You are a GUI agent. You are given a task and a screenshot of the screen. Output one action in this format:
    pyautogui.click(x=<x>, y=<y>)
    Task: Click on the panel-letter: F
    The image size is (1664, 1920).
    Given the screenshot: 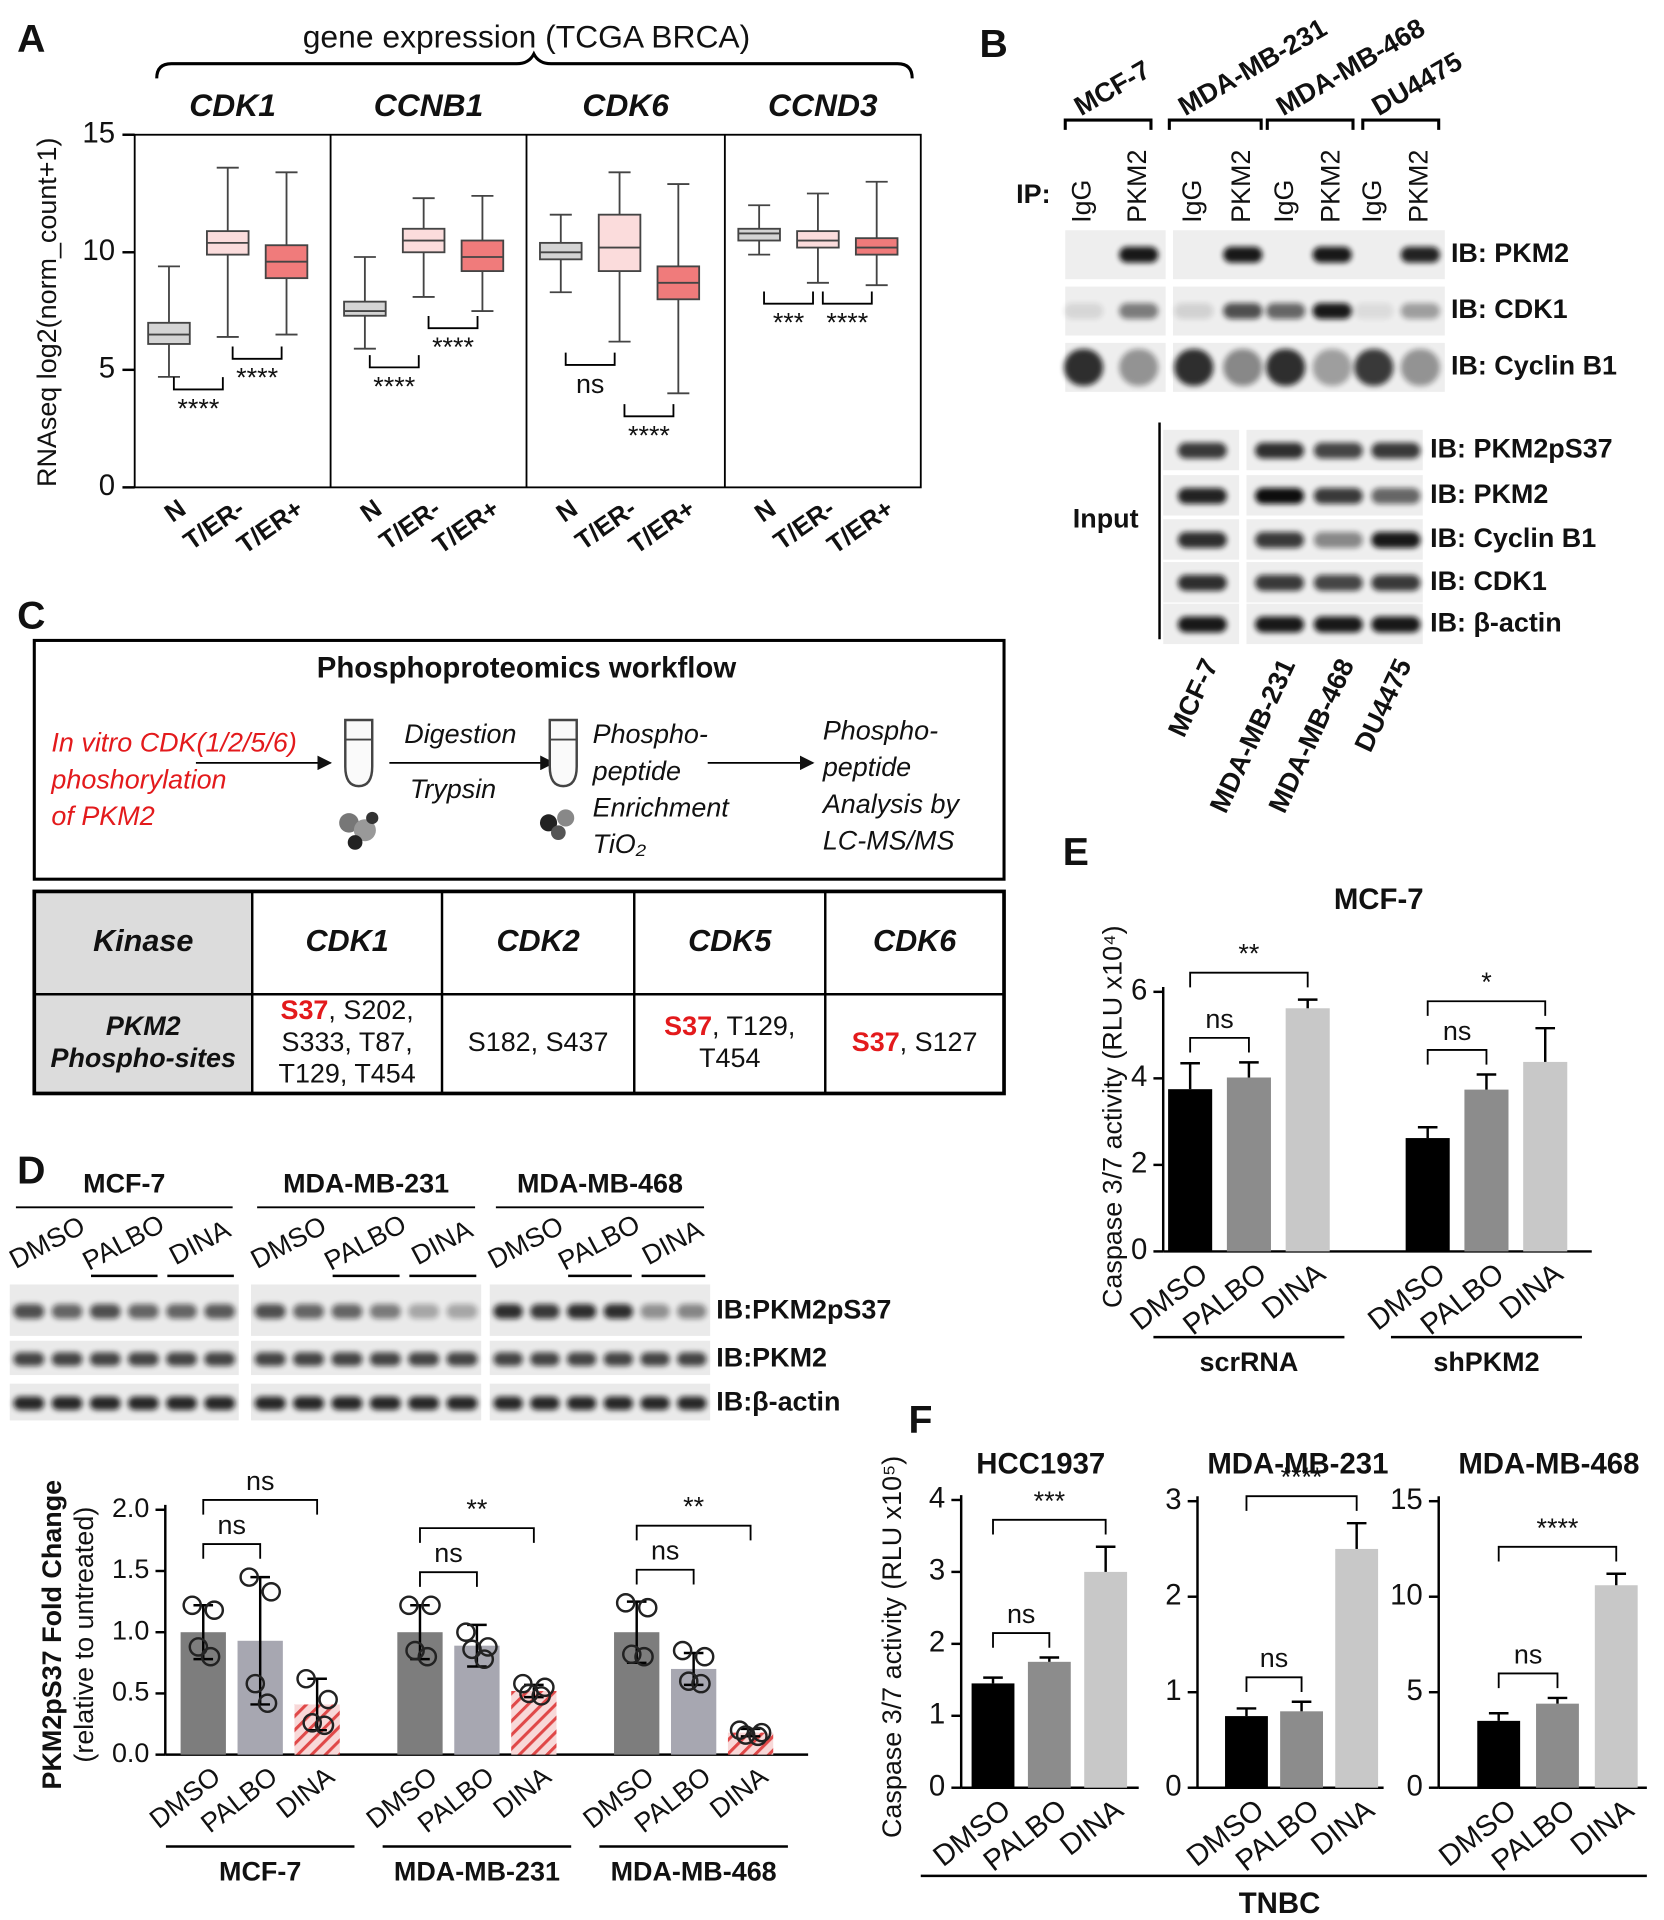 What is the action you would take?
    pyautogui.click(x=921, y=1420)
    